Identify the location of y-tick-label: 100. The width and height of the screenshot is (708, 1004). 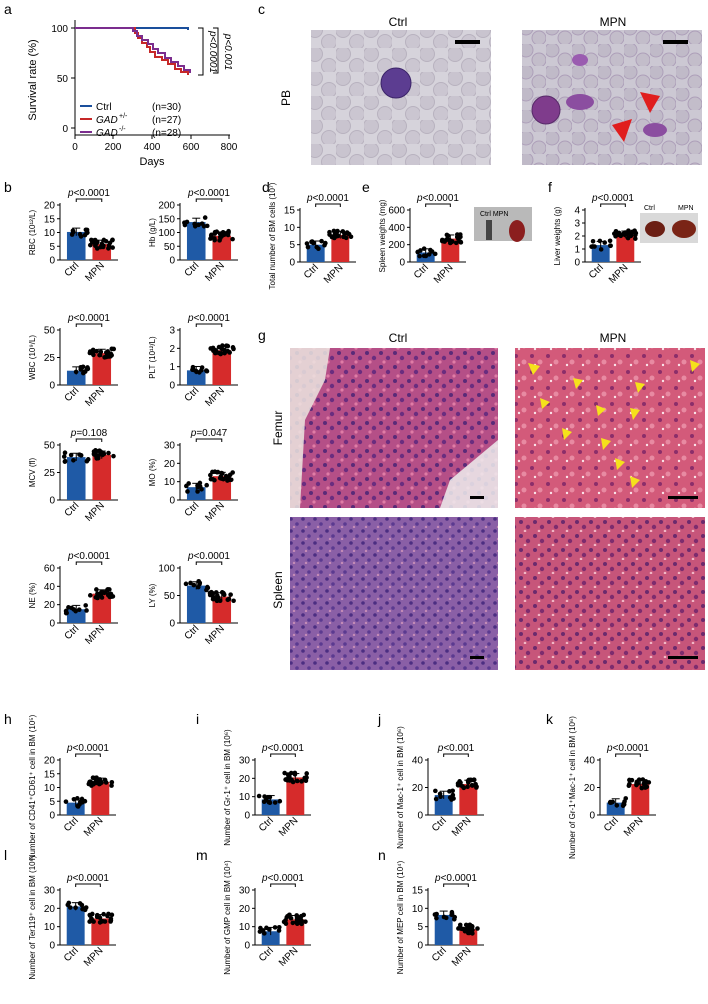
(166, 569).